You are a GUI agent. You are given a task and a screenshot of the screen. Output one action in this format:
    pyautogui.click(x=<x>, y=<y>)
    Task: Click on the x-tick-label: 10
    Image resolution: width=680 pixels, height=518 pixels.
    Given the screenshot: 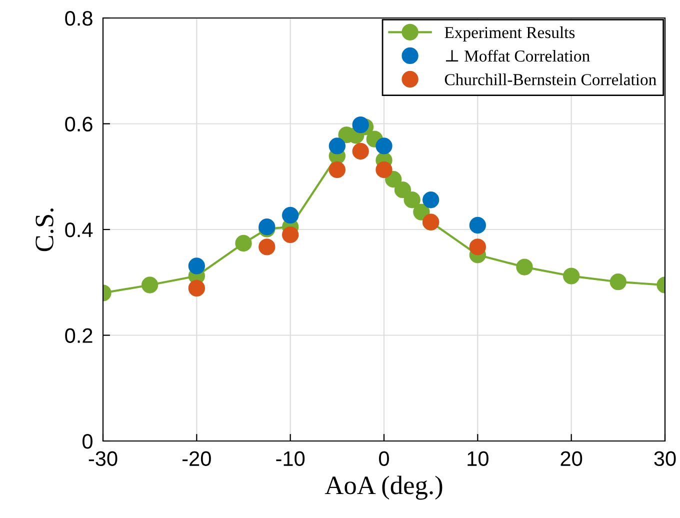 What is the action you would take?
    pyautogui.click(x=478, y=458)
    